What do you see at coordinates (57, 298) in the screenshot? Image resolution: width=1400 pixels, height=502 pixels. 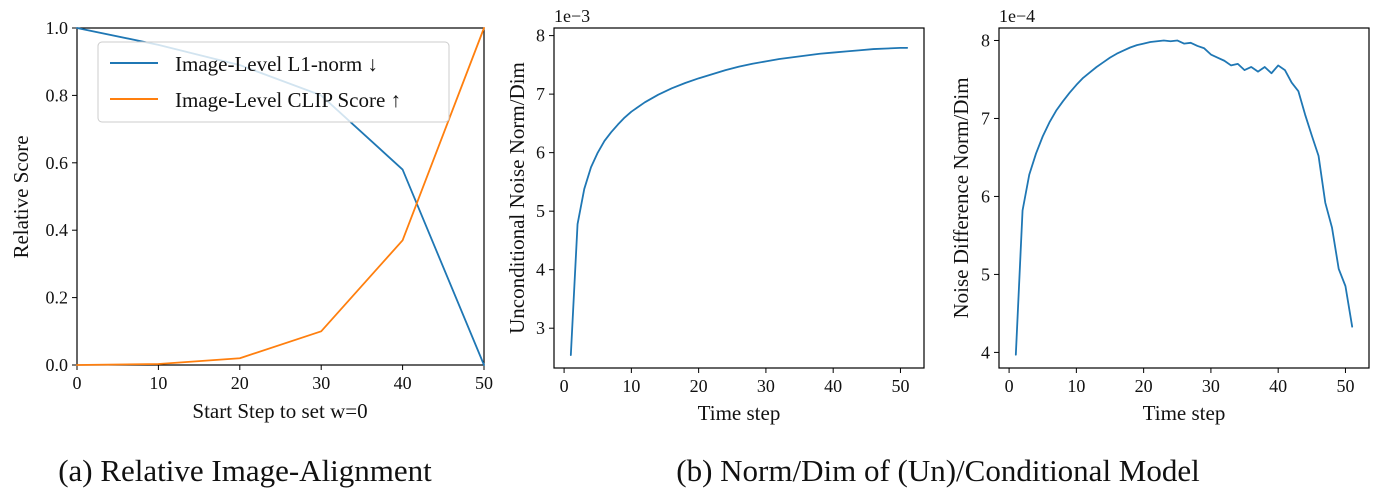 I see `y-tick-label: 0.2` at bounding box center [57, 298].